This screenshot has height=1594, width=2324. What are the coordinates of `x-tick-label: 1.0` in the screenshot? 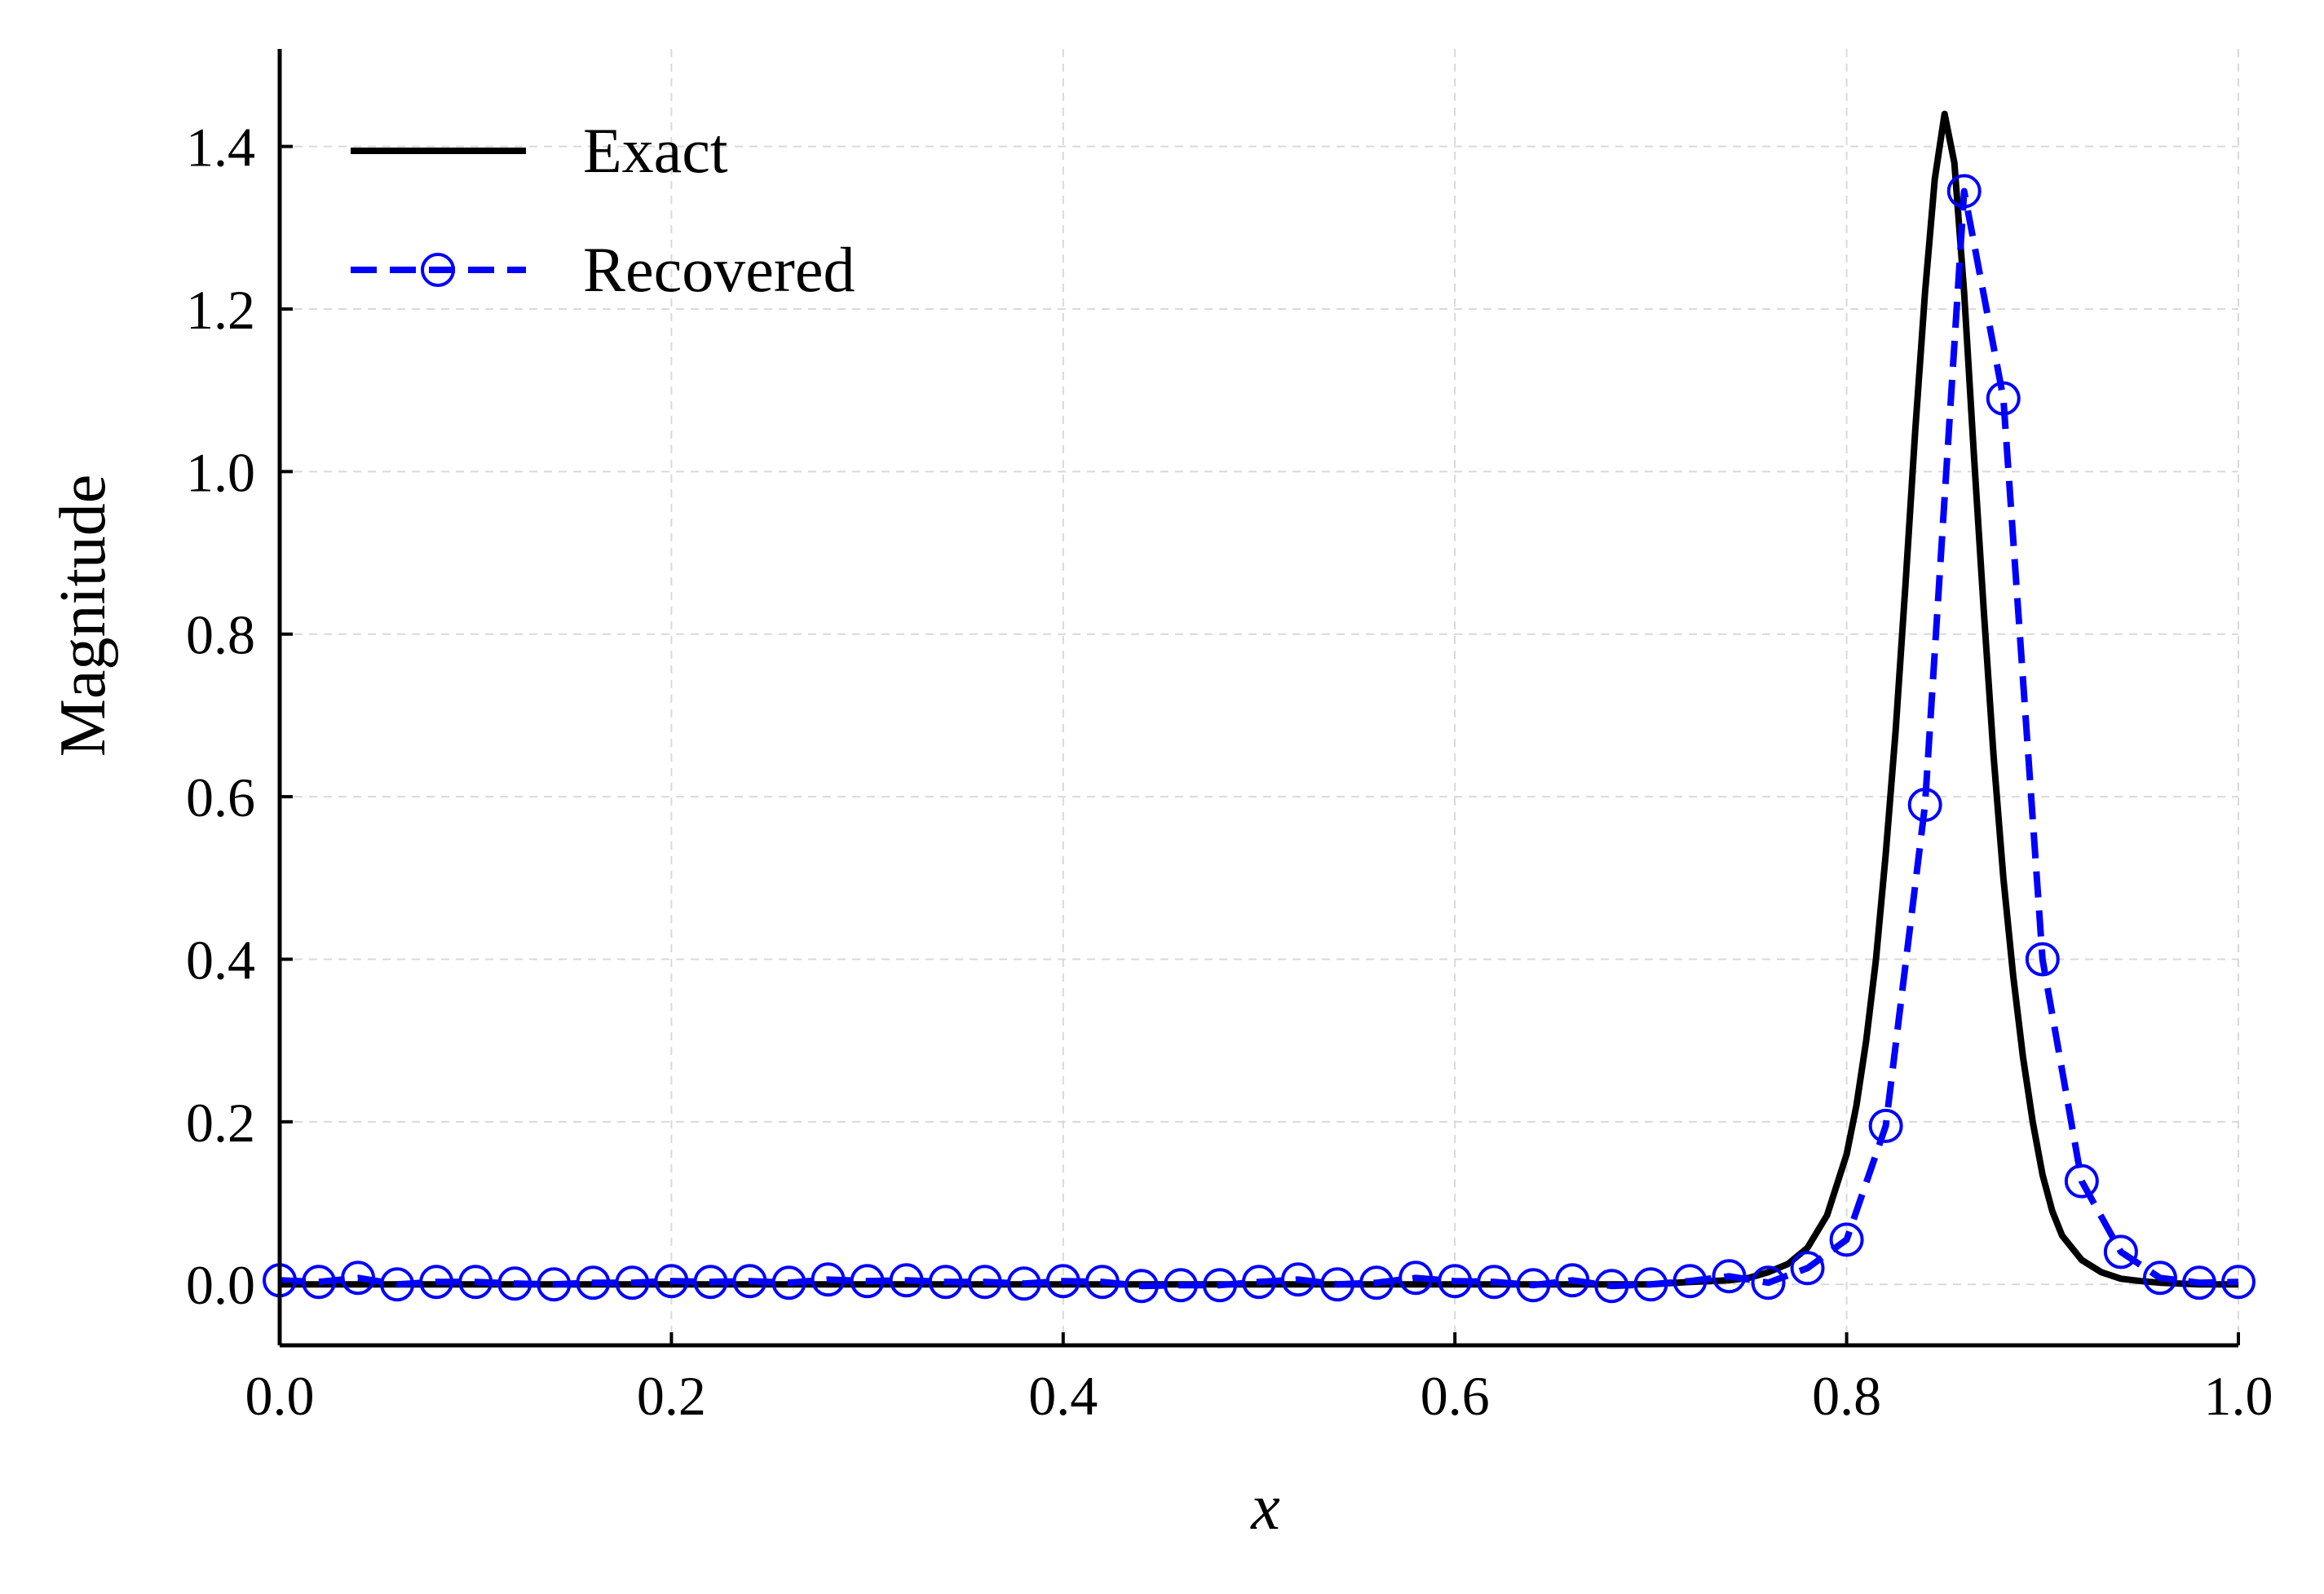 It's located at (2239, 1396).